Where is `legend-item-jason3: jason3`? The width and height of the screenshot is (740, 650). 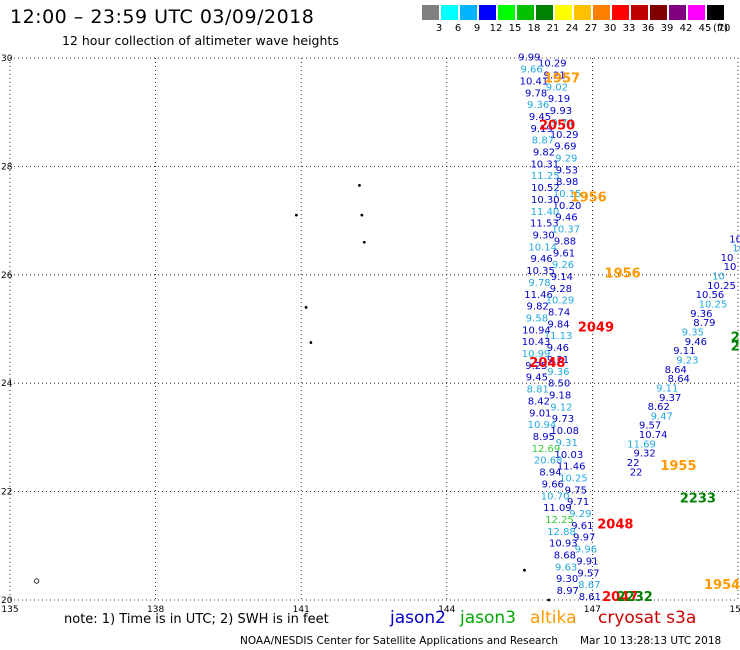
legend-item-jason3: jason3 is located at coordinates (488, 618).